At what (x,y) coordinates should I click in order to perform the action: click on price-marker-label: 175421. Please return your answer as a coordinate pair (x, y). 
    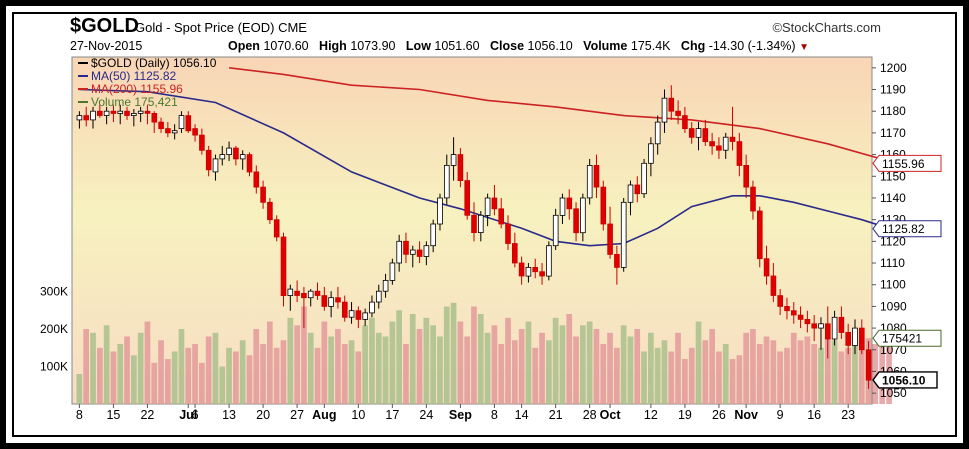
    Looking at the image, I should click on (902, 339).